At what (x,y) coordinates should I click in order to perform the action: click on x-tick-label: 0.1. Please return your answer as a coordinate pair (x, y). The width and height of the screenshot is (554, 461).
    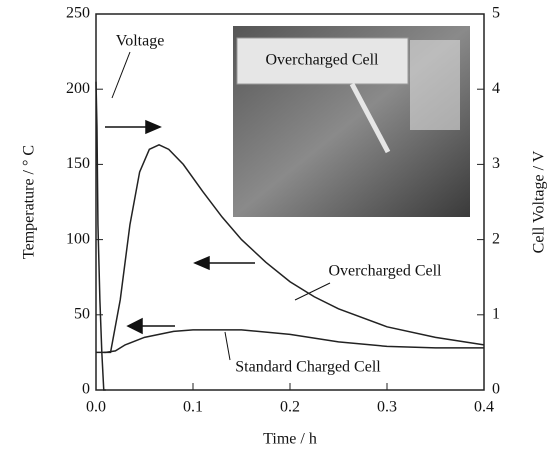
    Looking at the image, I should click on (193, 407).